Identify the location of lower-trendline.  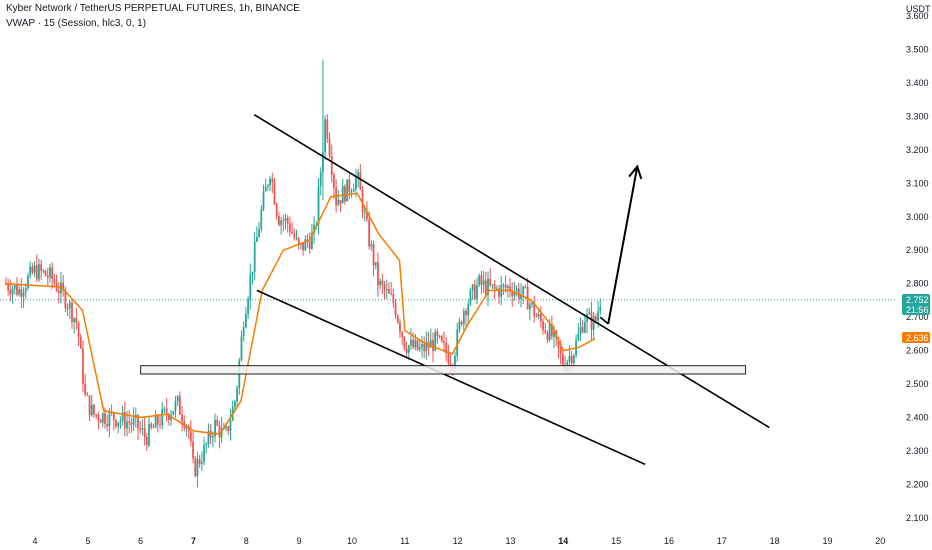
(451, 377).